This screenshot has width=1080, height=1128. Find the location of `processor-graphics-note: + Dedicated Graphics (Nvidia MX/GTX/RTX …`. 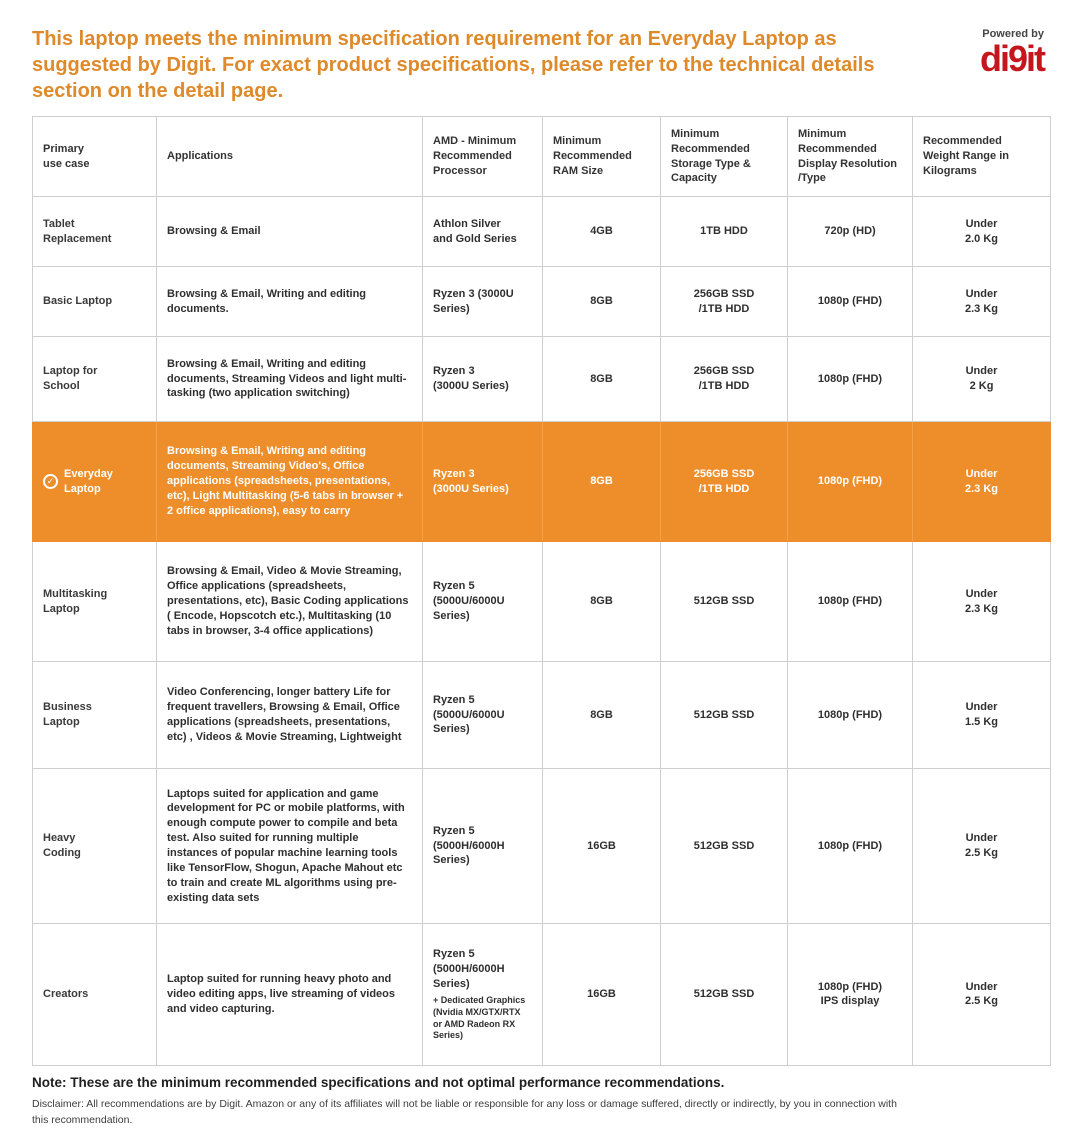

processor-graphics-note: + Dedicated Graphics (Nvidia MX/GTX/RTX … is located at coordinates (479, 1018).